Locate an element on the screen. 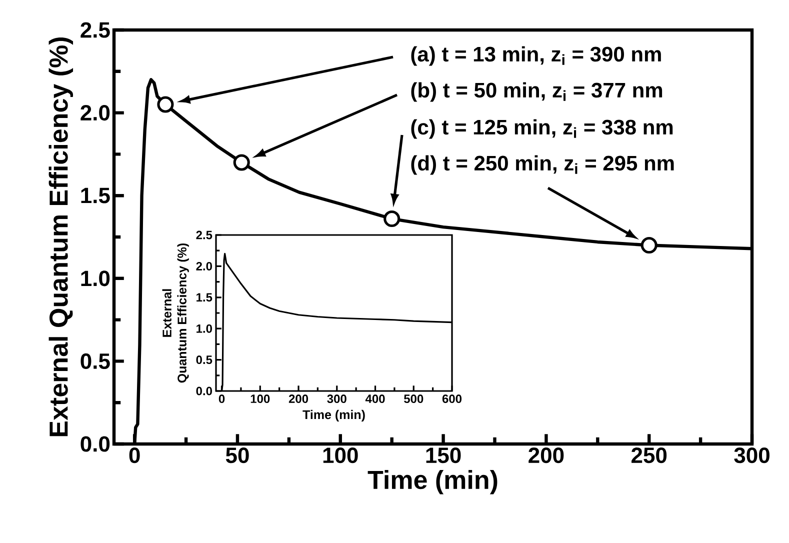  x-tick-label: 250 is located at coordinates (649, 456).